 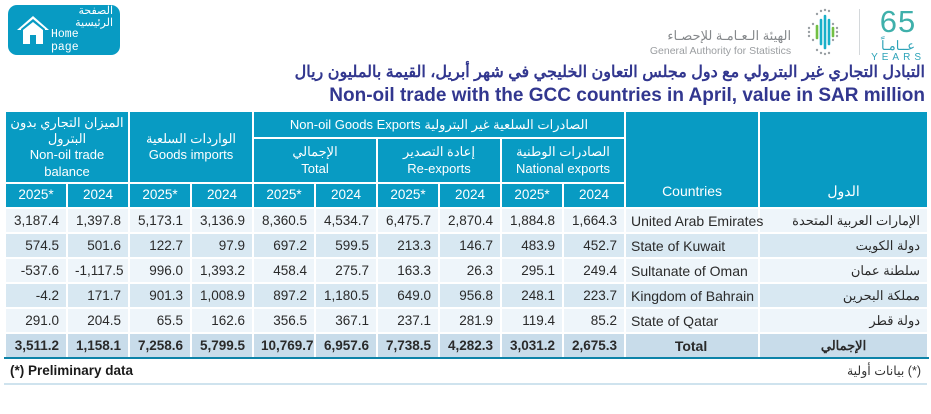 I want to click on logo-years-label: YEARS, so click(x=898, y=57).